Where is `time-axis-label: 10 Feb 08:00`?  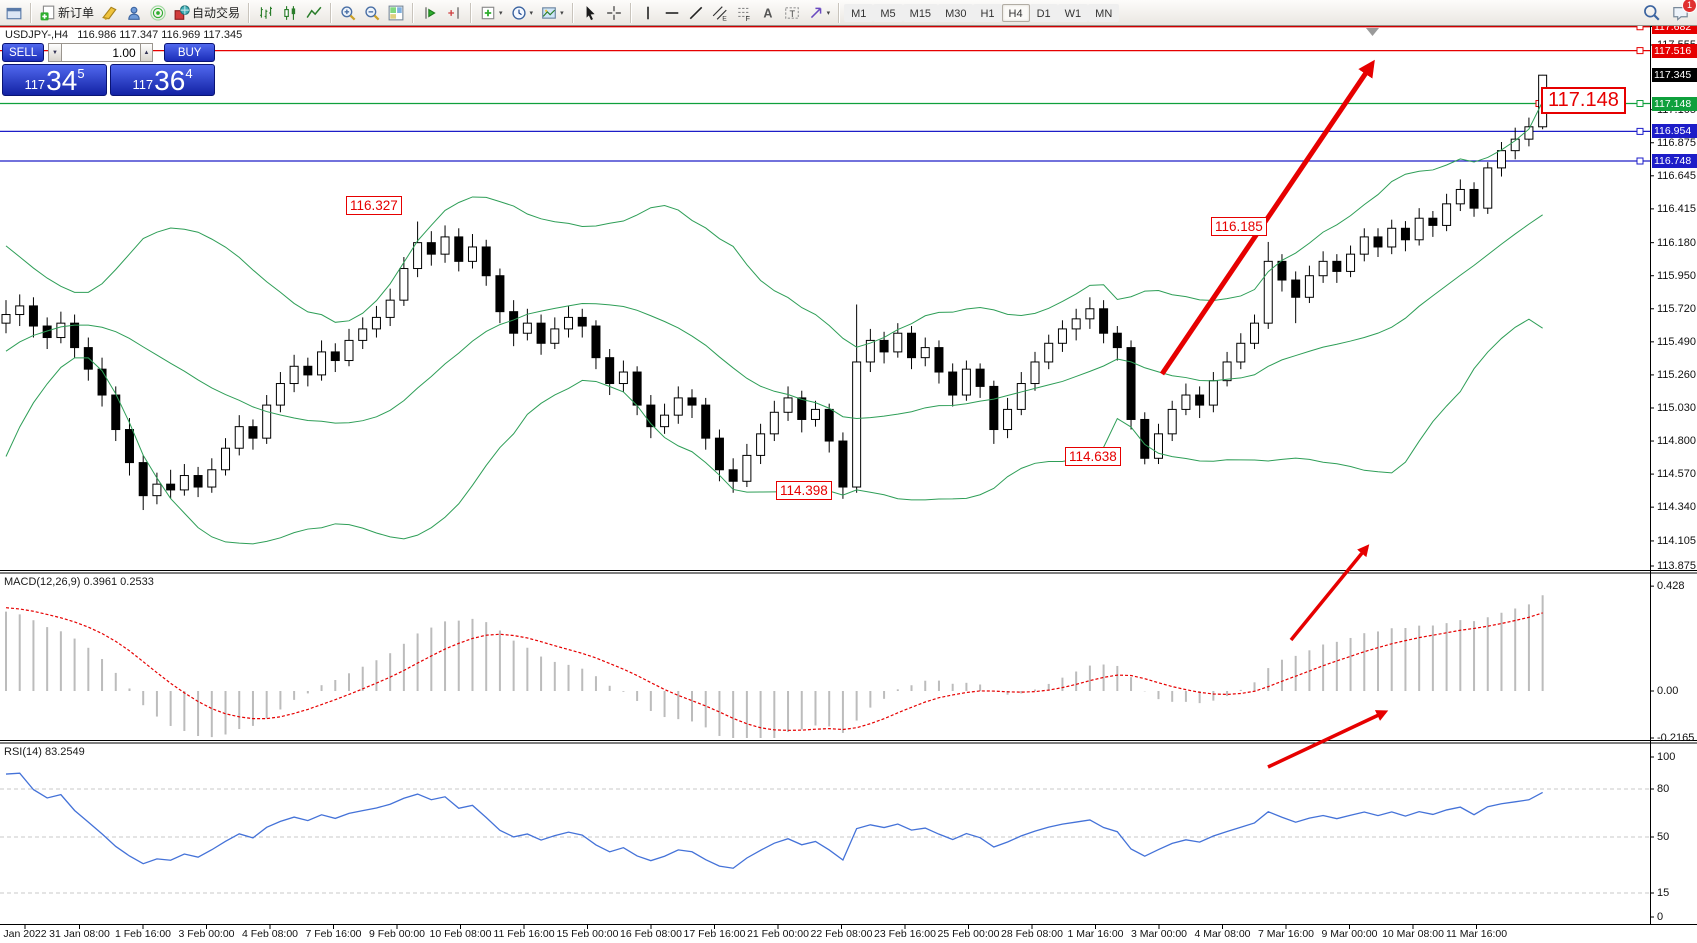
time-axis-label: 10 Feb 08:00 is located at coordinates (460, 934).